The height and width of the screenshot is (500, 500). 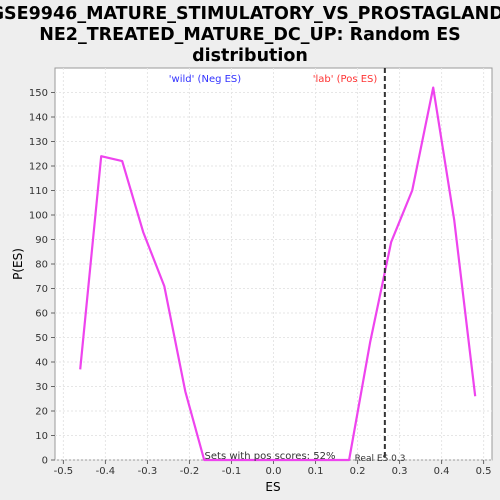 What do you see at coordinates (400, 471) in the screenshot?
I see `x-tick-label: 0.3` at bounding box center [400, 471].